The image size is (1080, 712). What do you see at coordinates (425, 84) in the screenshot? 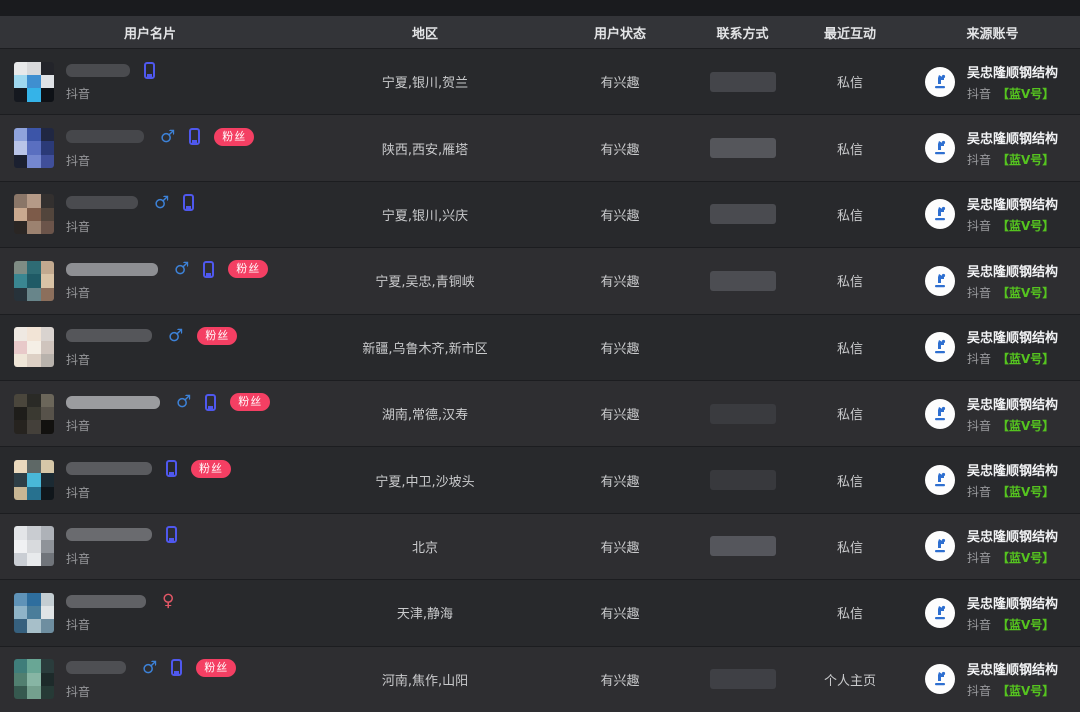
I see `region-cell: 宁夏,银川,贺兰` at bounding box center [425, 84].